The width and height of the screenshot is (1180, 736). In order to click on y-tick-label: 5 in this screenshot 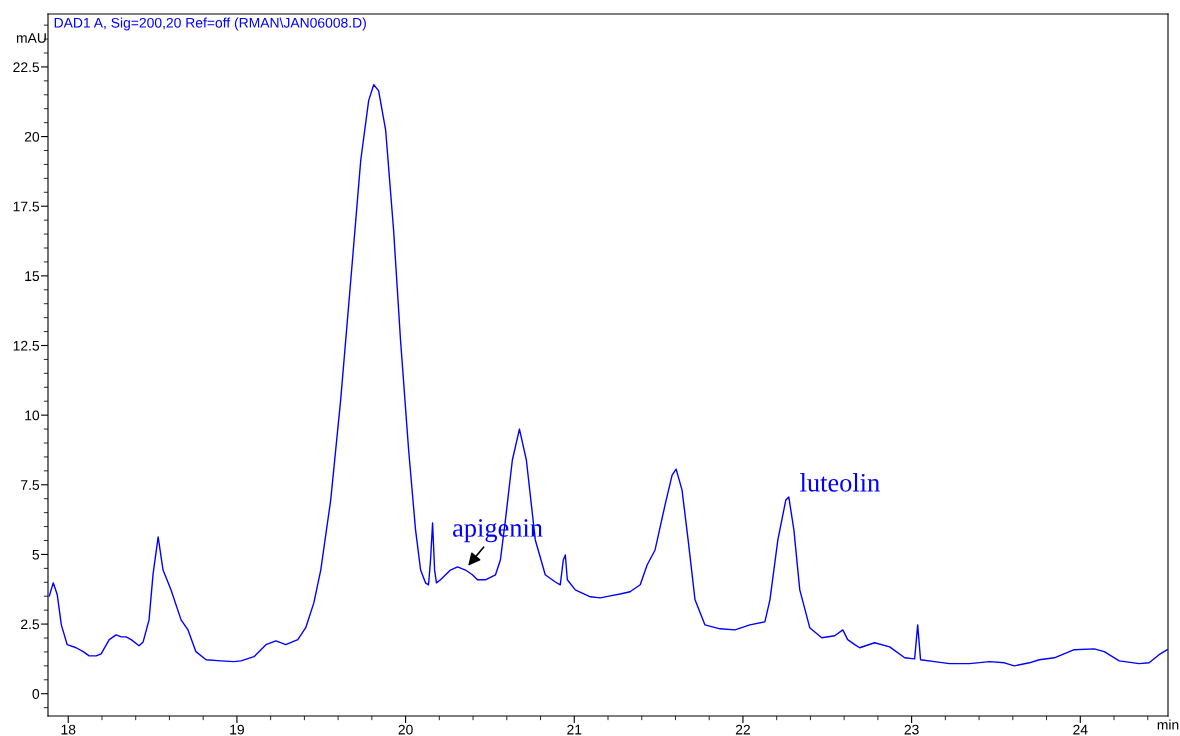, I will do `click(36, 554)`.